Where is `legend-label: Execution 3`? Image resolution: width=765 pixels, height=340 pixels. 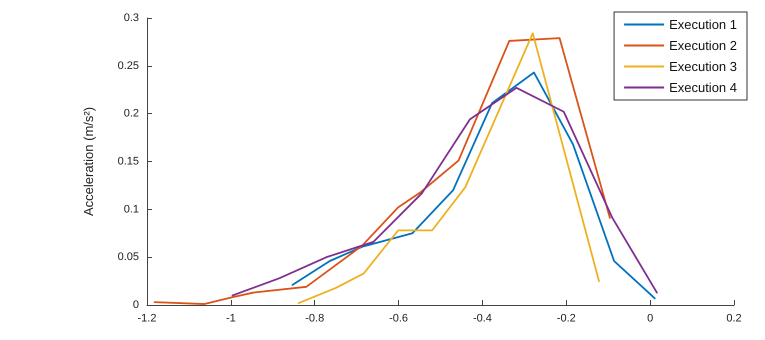
legend-label: Execution 3 is located at coordinates (703, 66).